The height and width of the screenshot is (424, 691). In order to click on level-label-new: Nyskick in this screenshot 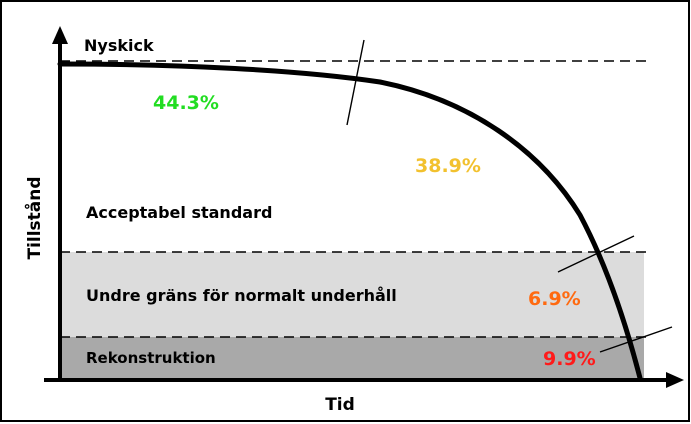, I will do `click(119, 45)`.